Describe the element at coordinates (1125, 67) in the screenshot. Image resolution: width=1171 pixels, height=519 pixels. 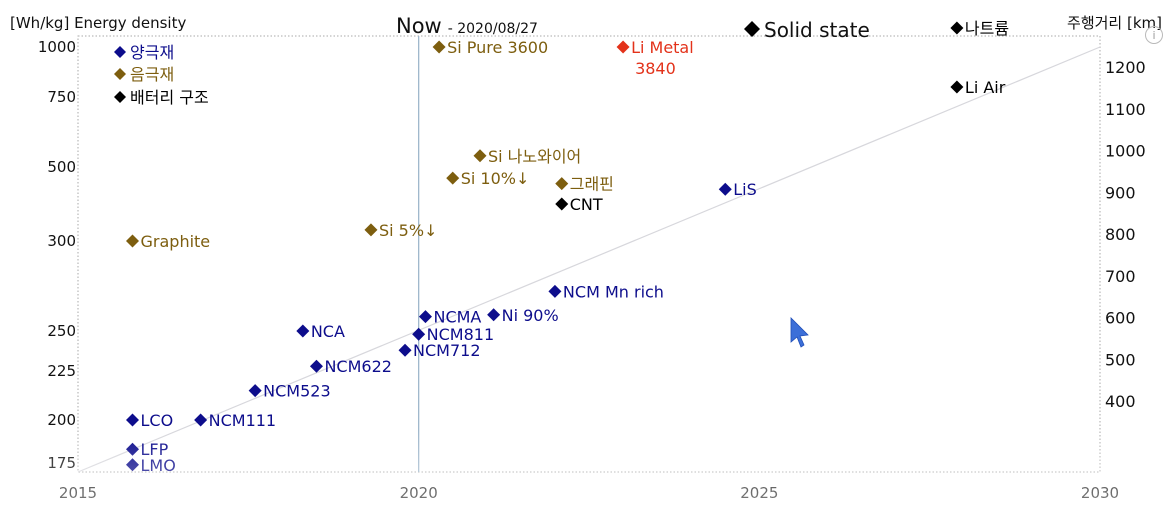
I see `secondary-y-tick-label: 1200` at that location.